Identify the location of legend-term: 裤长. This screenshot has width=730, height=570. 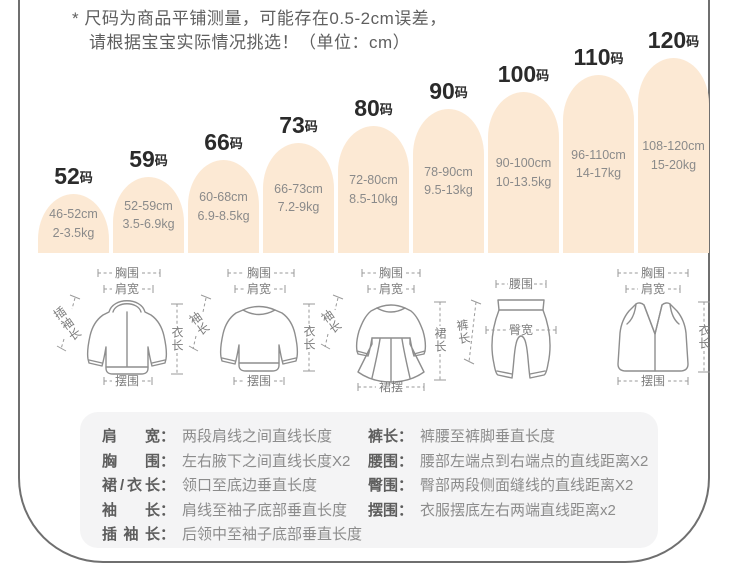
(383, 436).